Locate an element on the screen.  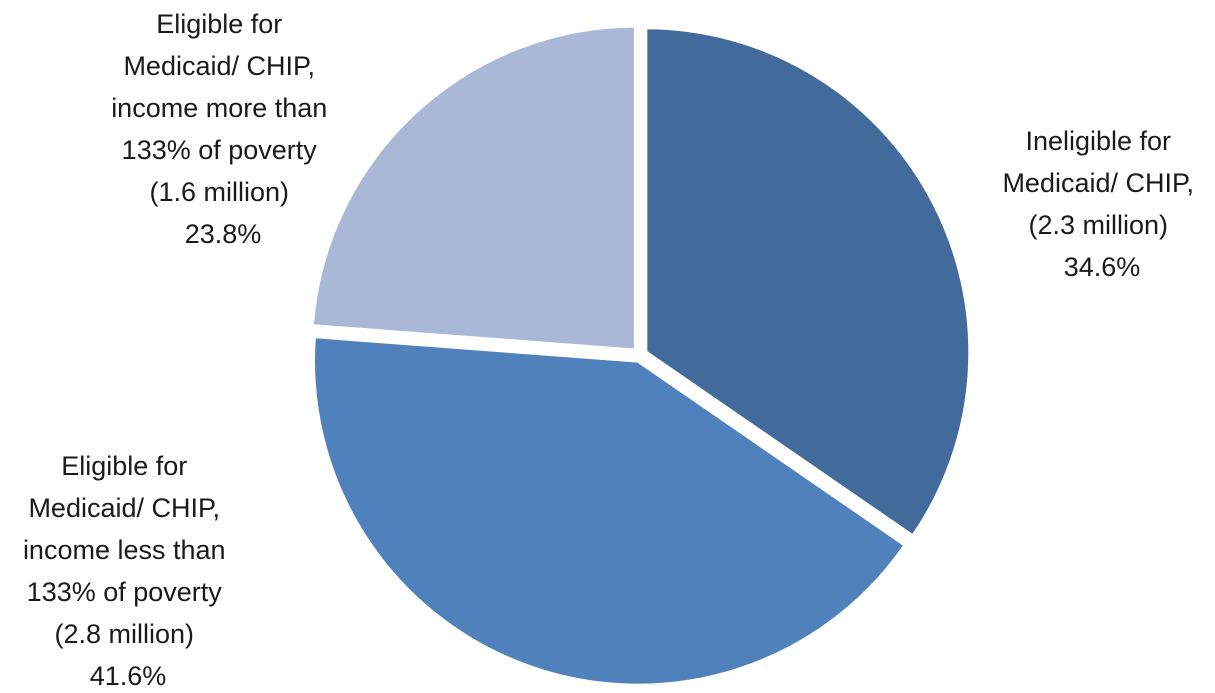
slice-value-label: 23.8% is located at coordinates (223, 234).